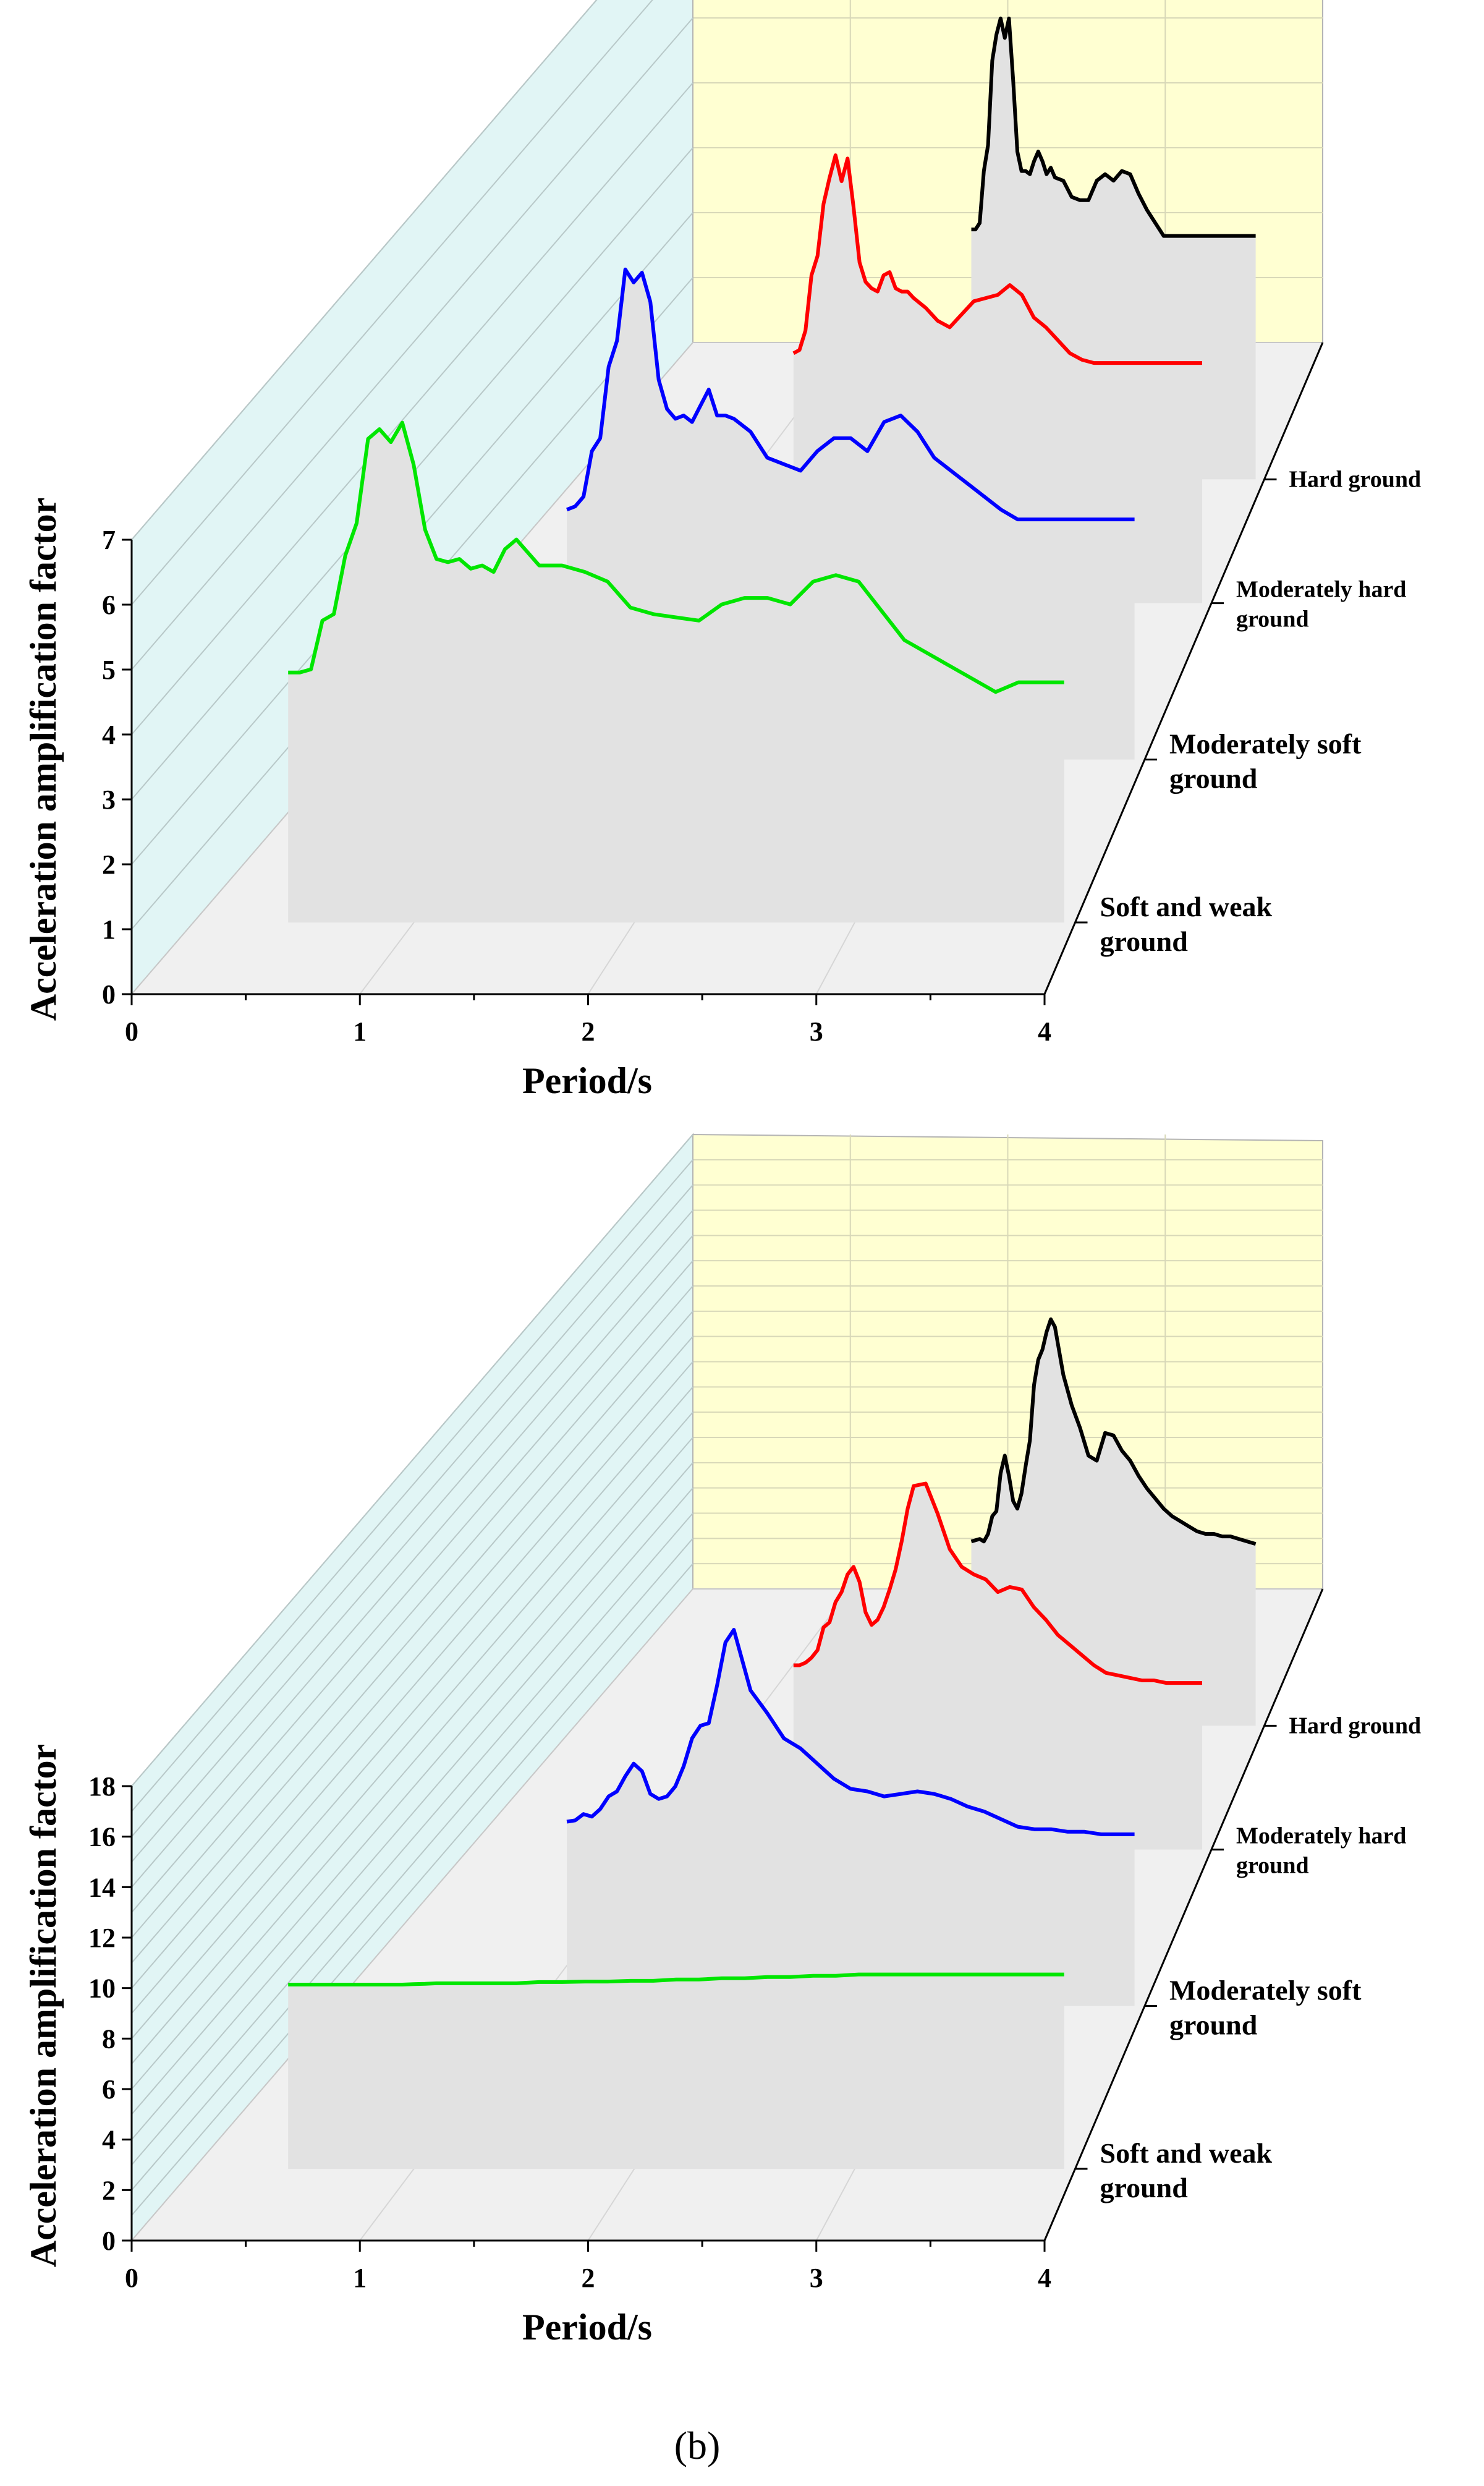 Image resolution: width=1484 pixels, height=2486 pixels. What do you see at coordinates (102, 1938) in the screenshot?
I see `y-tick-label: 12` at bounding box center [102, 1938].